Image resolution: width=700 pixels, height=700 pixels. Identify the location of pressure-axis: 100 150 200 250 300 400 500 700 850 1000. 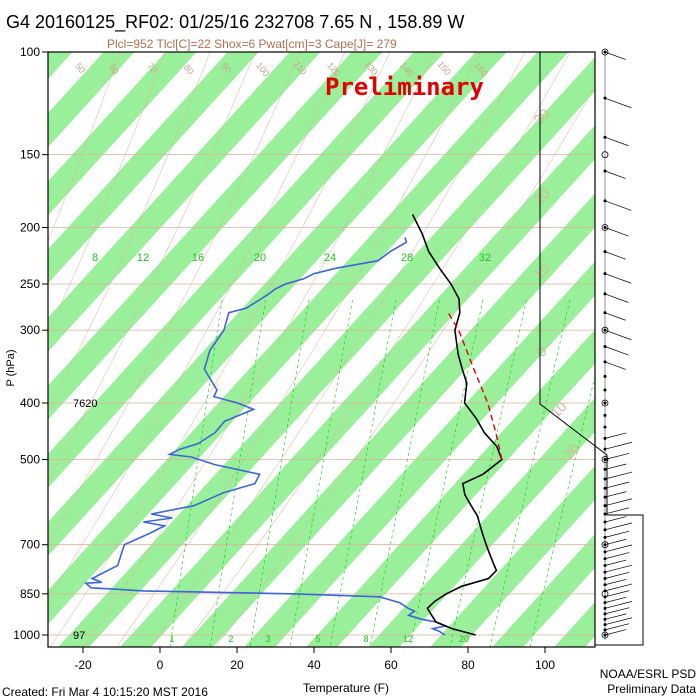
(30, 343).